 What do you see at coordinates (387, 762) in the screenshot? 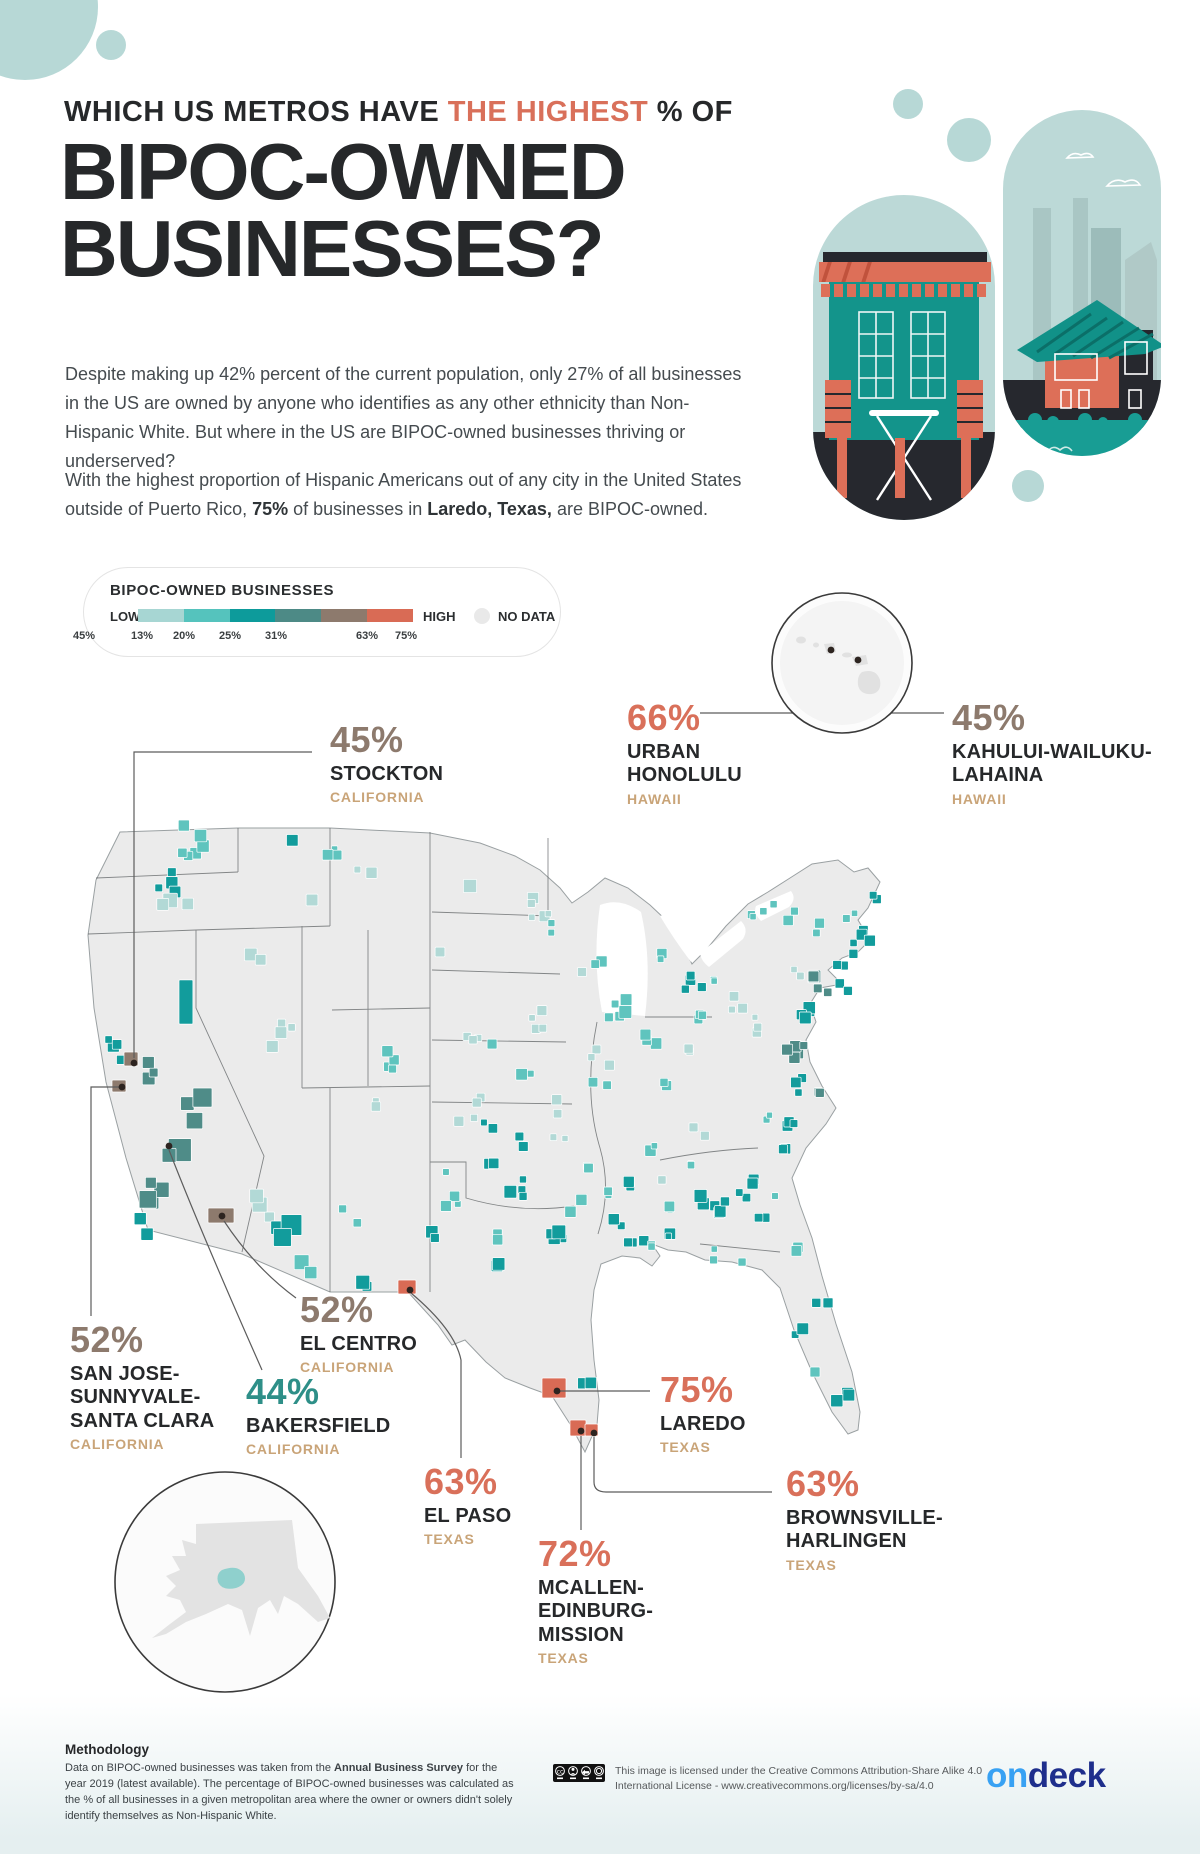
I see `callout-stockton: 45% STOCKTON CALIFORNIA` at bounding box center [387, 762].